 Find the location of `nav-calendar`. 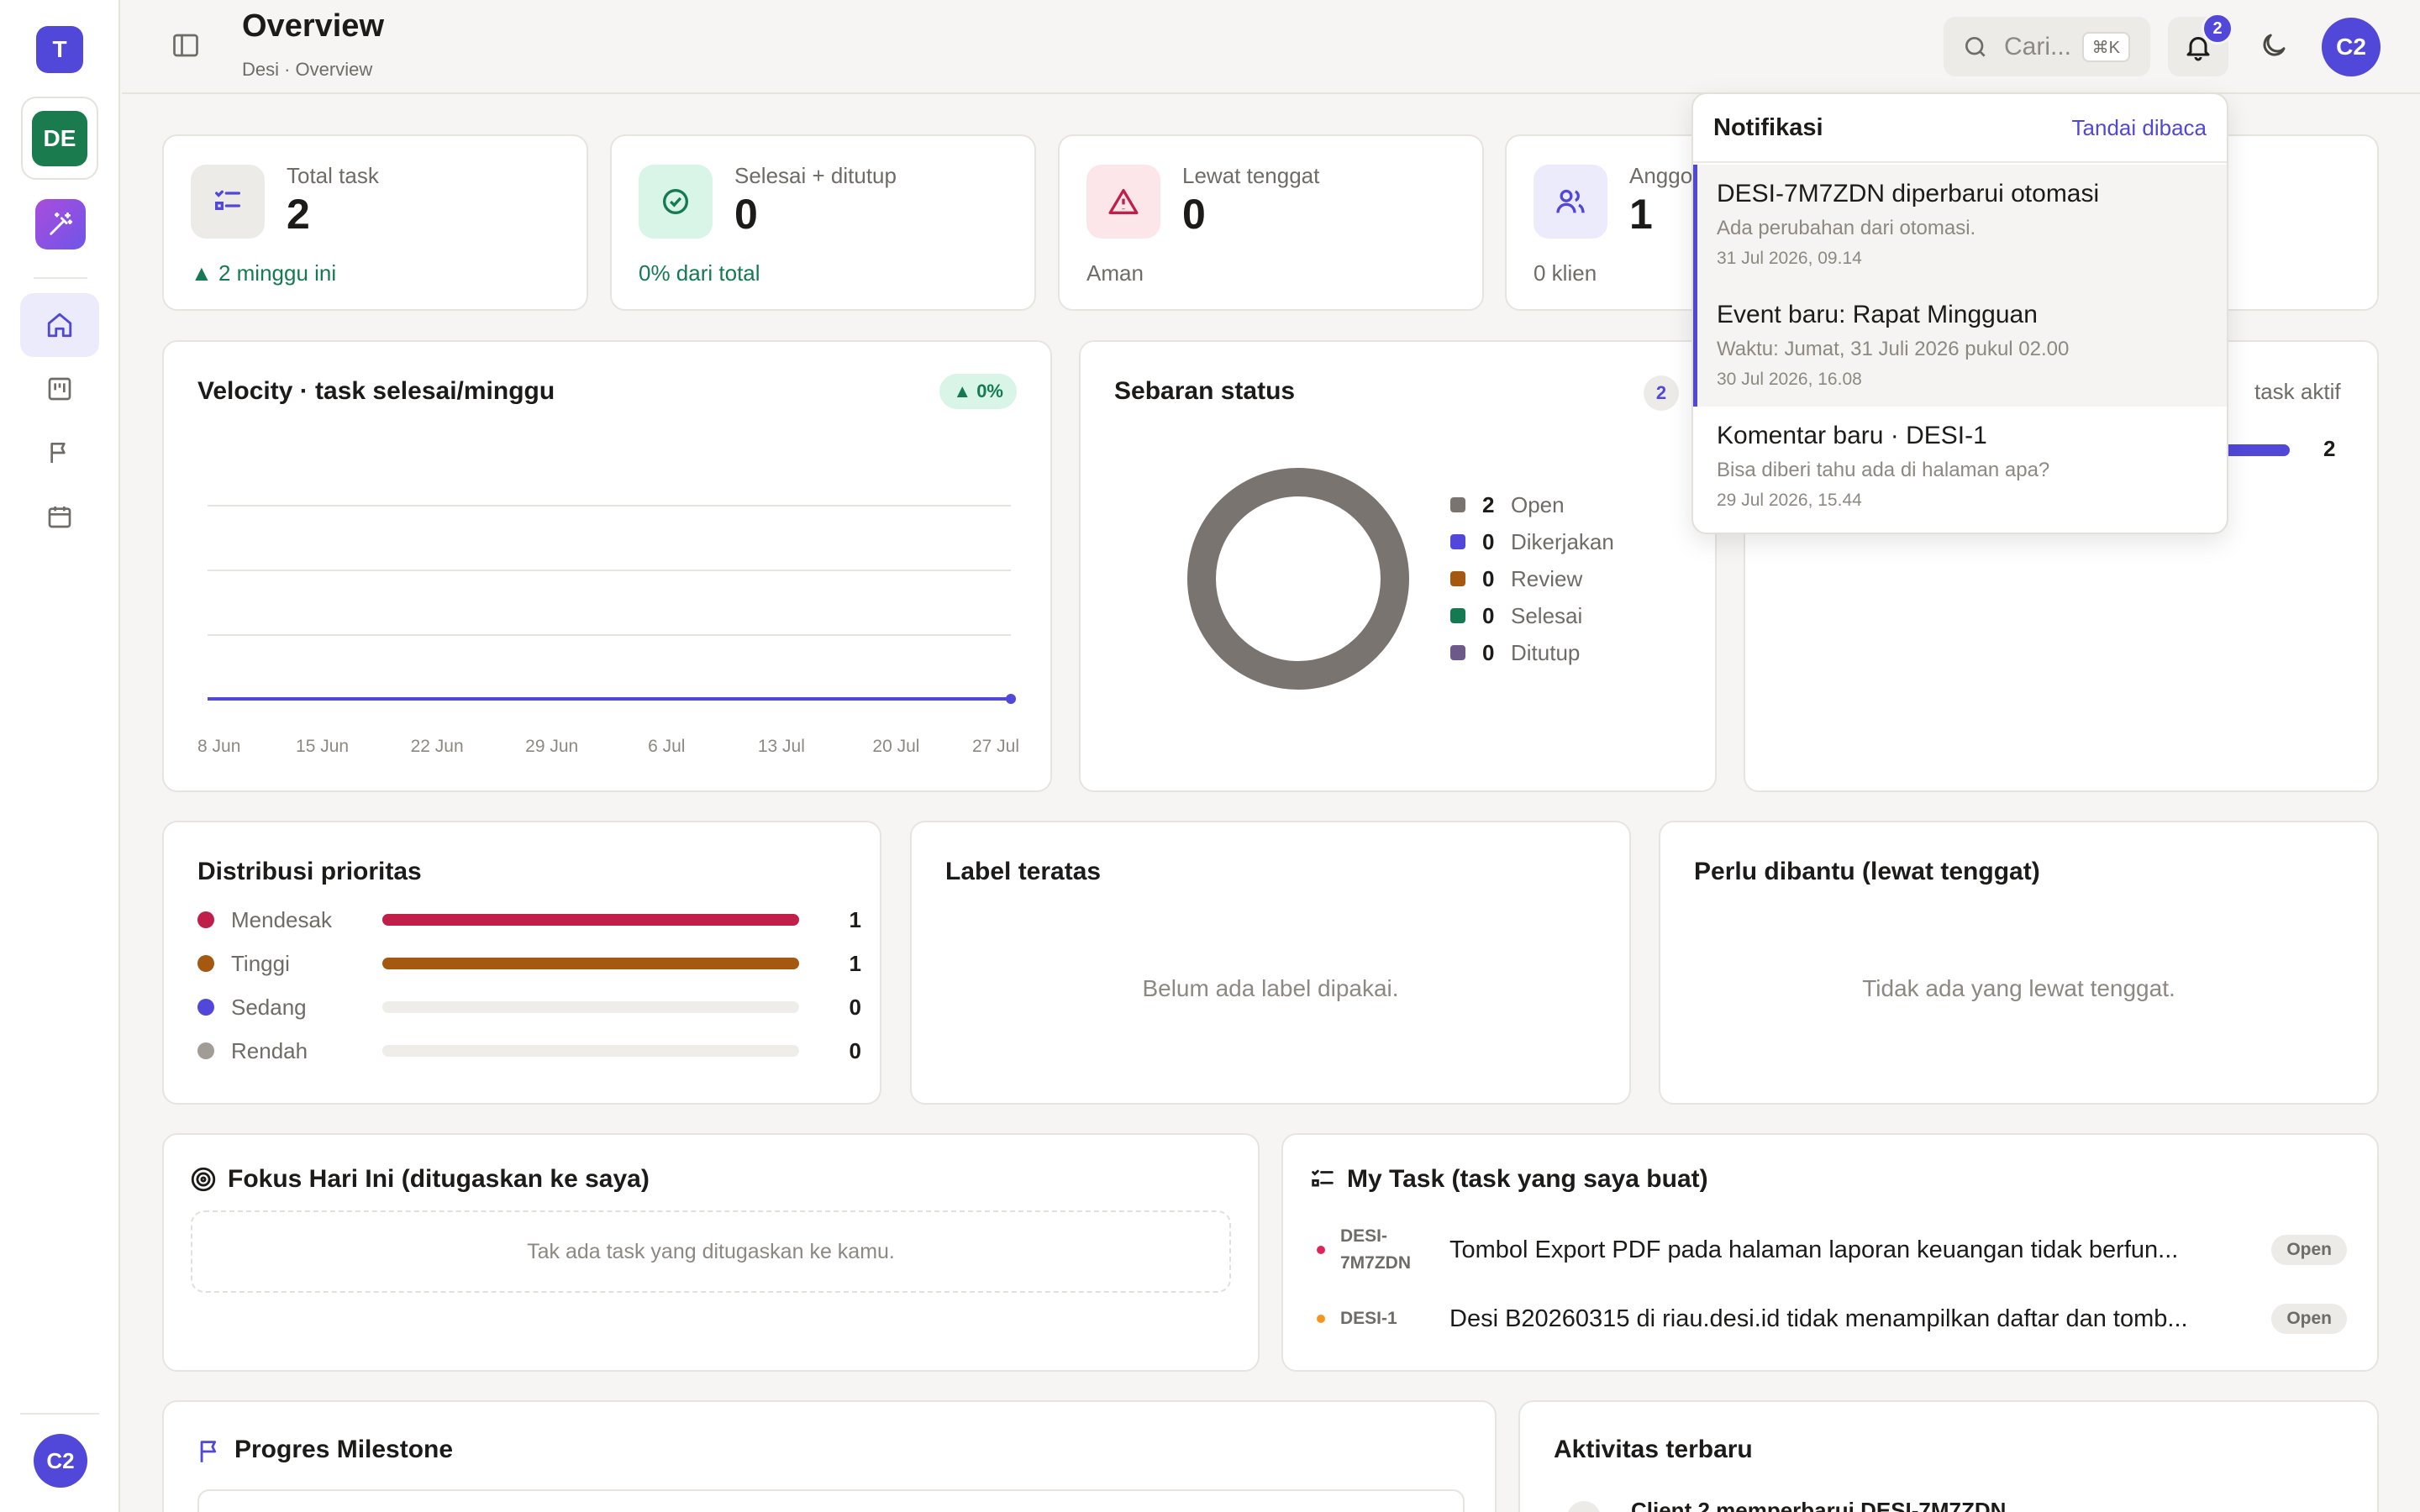

nav-calendar is located at coordinates (60, 517).